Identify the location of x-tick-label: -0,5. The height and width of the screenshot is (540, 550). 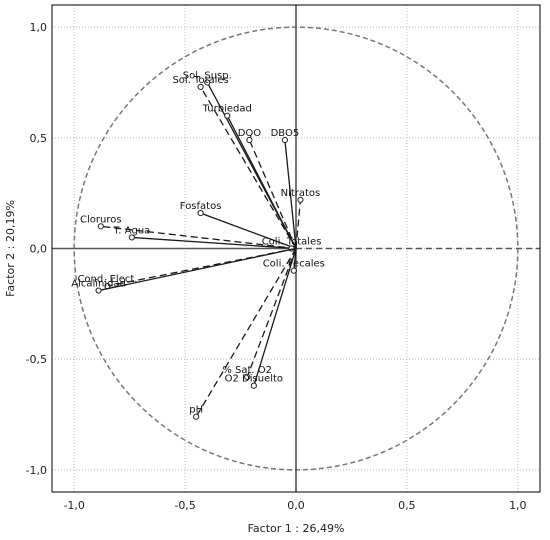
(184, 505).